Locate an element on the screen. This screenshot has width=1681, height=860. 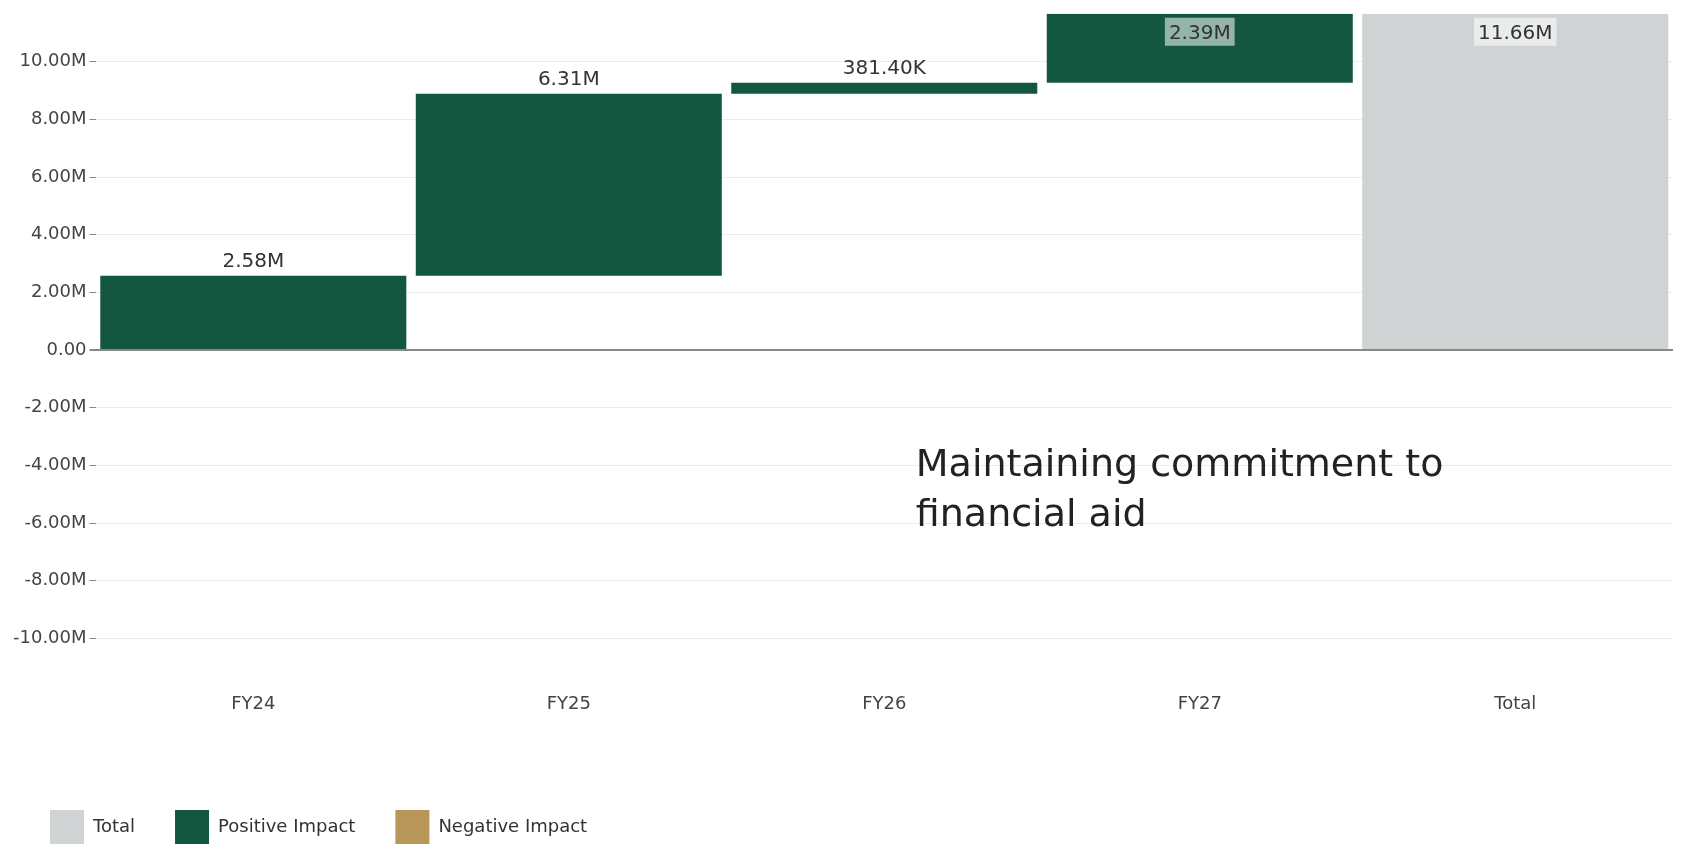
legend-label: Negative Impact is located at coordinates (513, 825).